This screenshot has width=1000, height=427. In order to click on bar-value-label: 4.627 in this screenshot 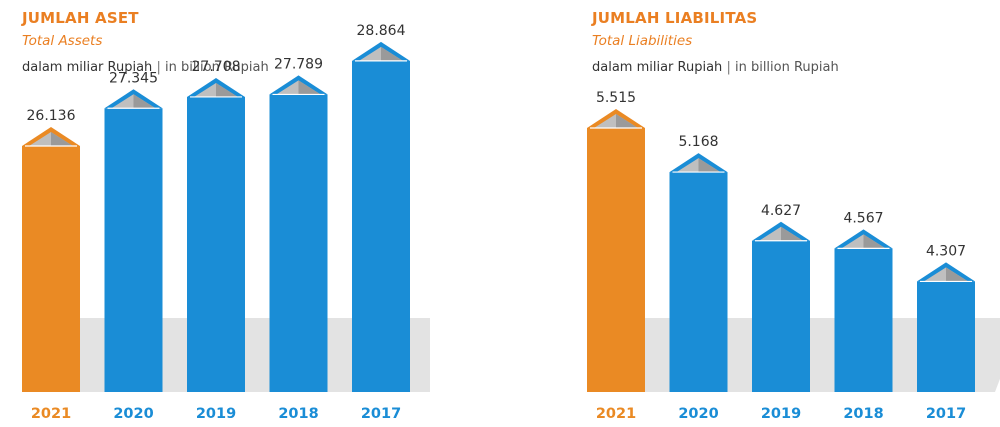, I will do `click(781, 211)`.